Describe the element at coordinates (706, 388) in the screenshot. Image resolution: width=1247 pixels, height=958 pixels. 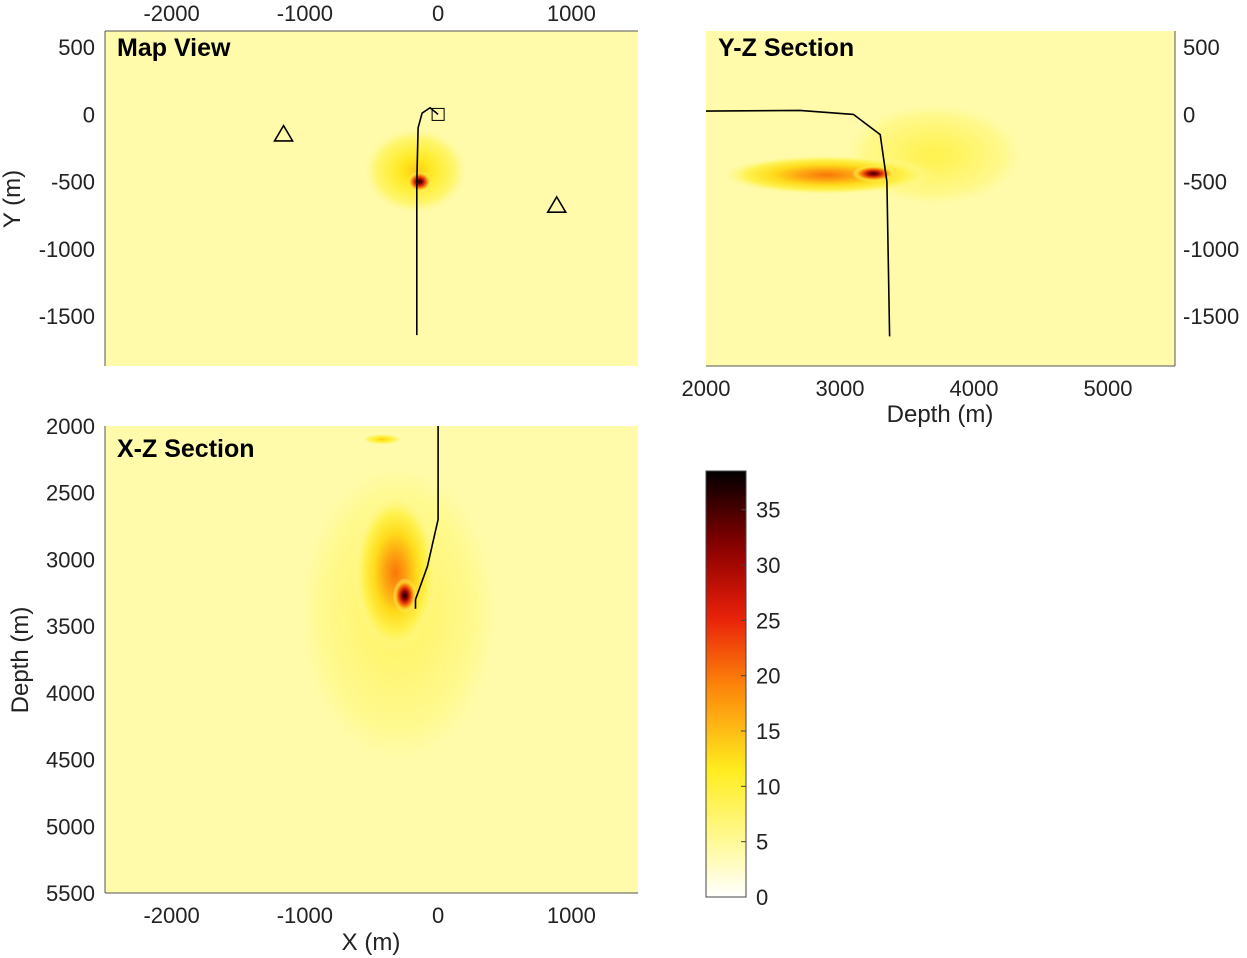
I see `x-tick-label: 2000` at that location.